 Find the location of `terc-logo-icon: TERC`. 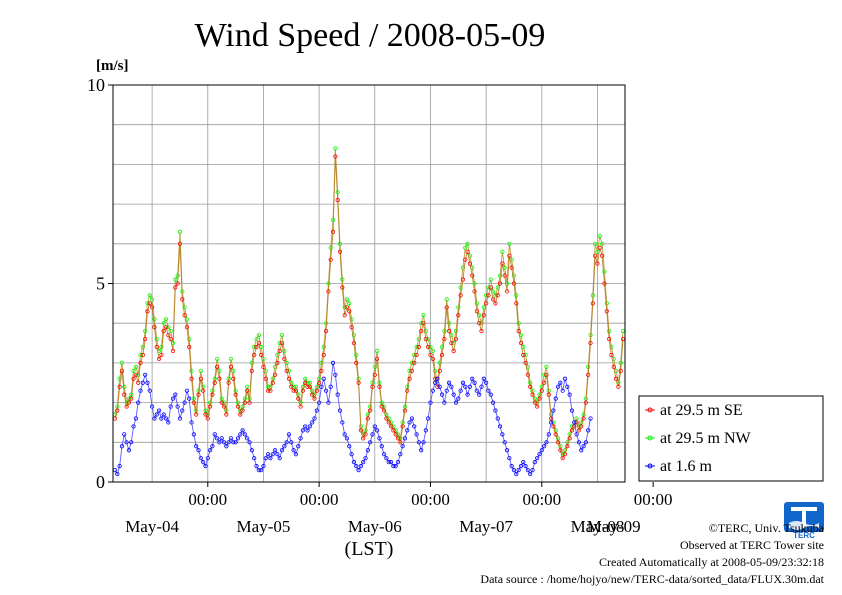

terc-logo-icon: TERC is located at coordinates (804, 521).